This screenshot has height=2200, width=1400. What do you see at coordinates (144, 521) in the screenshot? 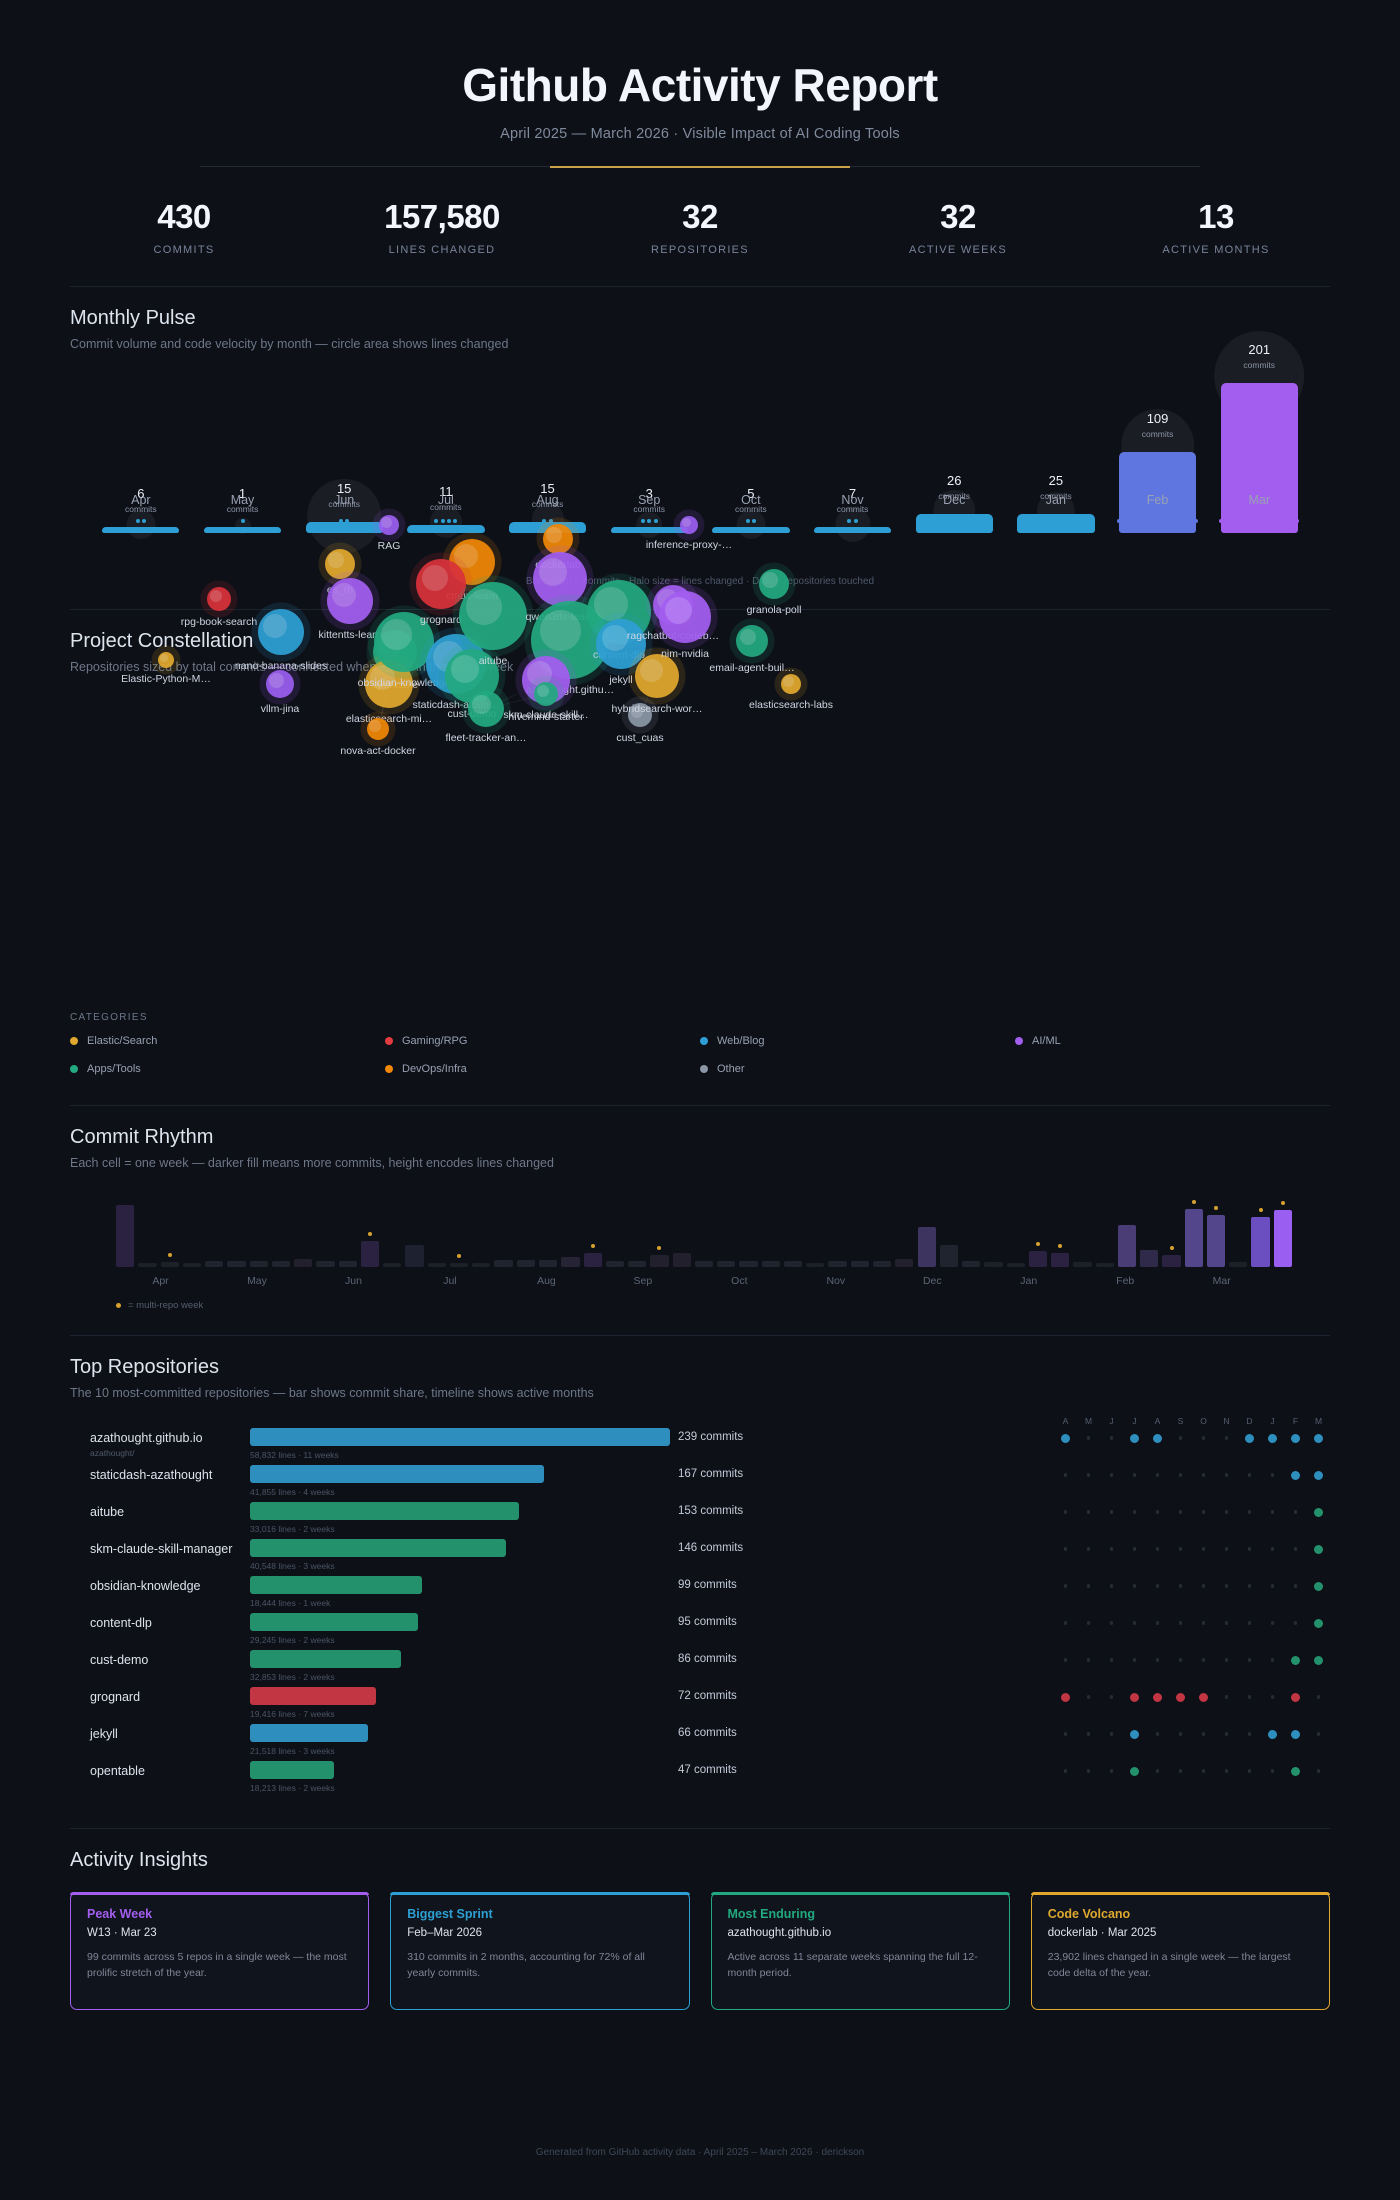
I see `repo-dot` at bounding box center [144, 521].